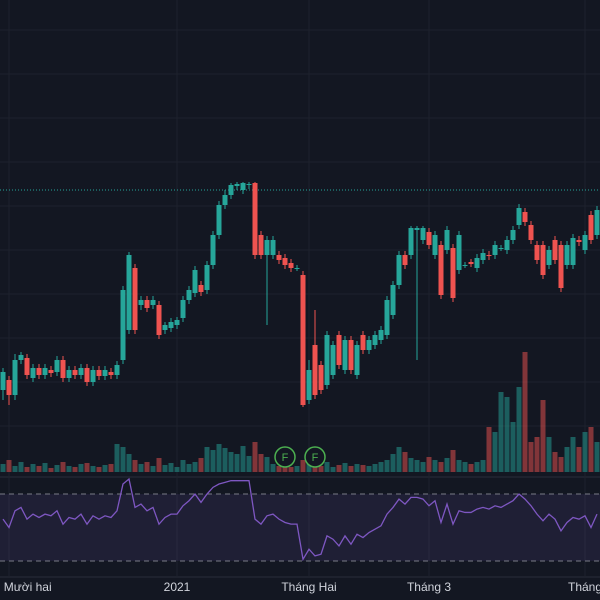  I want to click on event-marker, so click(315, 457).